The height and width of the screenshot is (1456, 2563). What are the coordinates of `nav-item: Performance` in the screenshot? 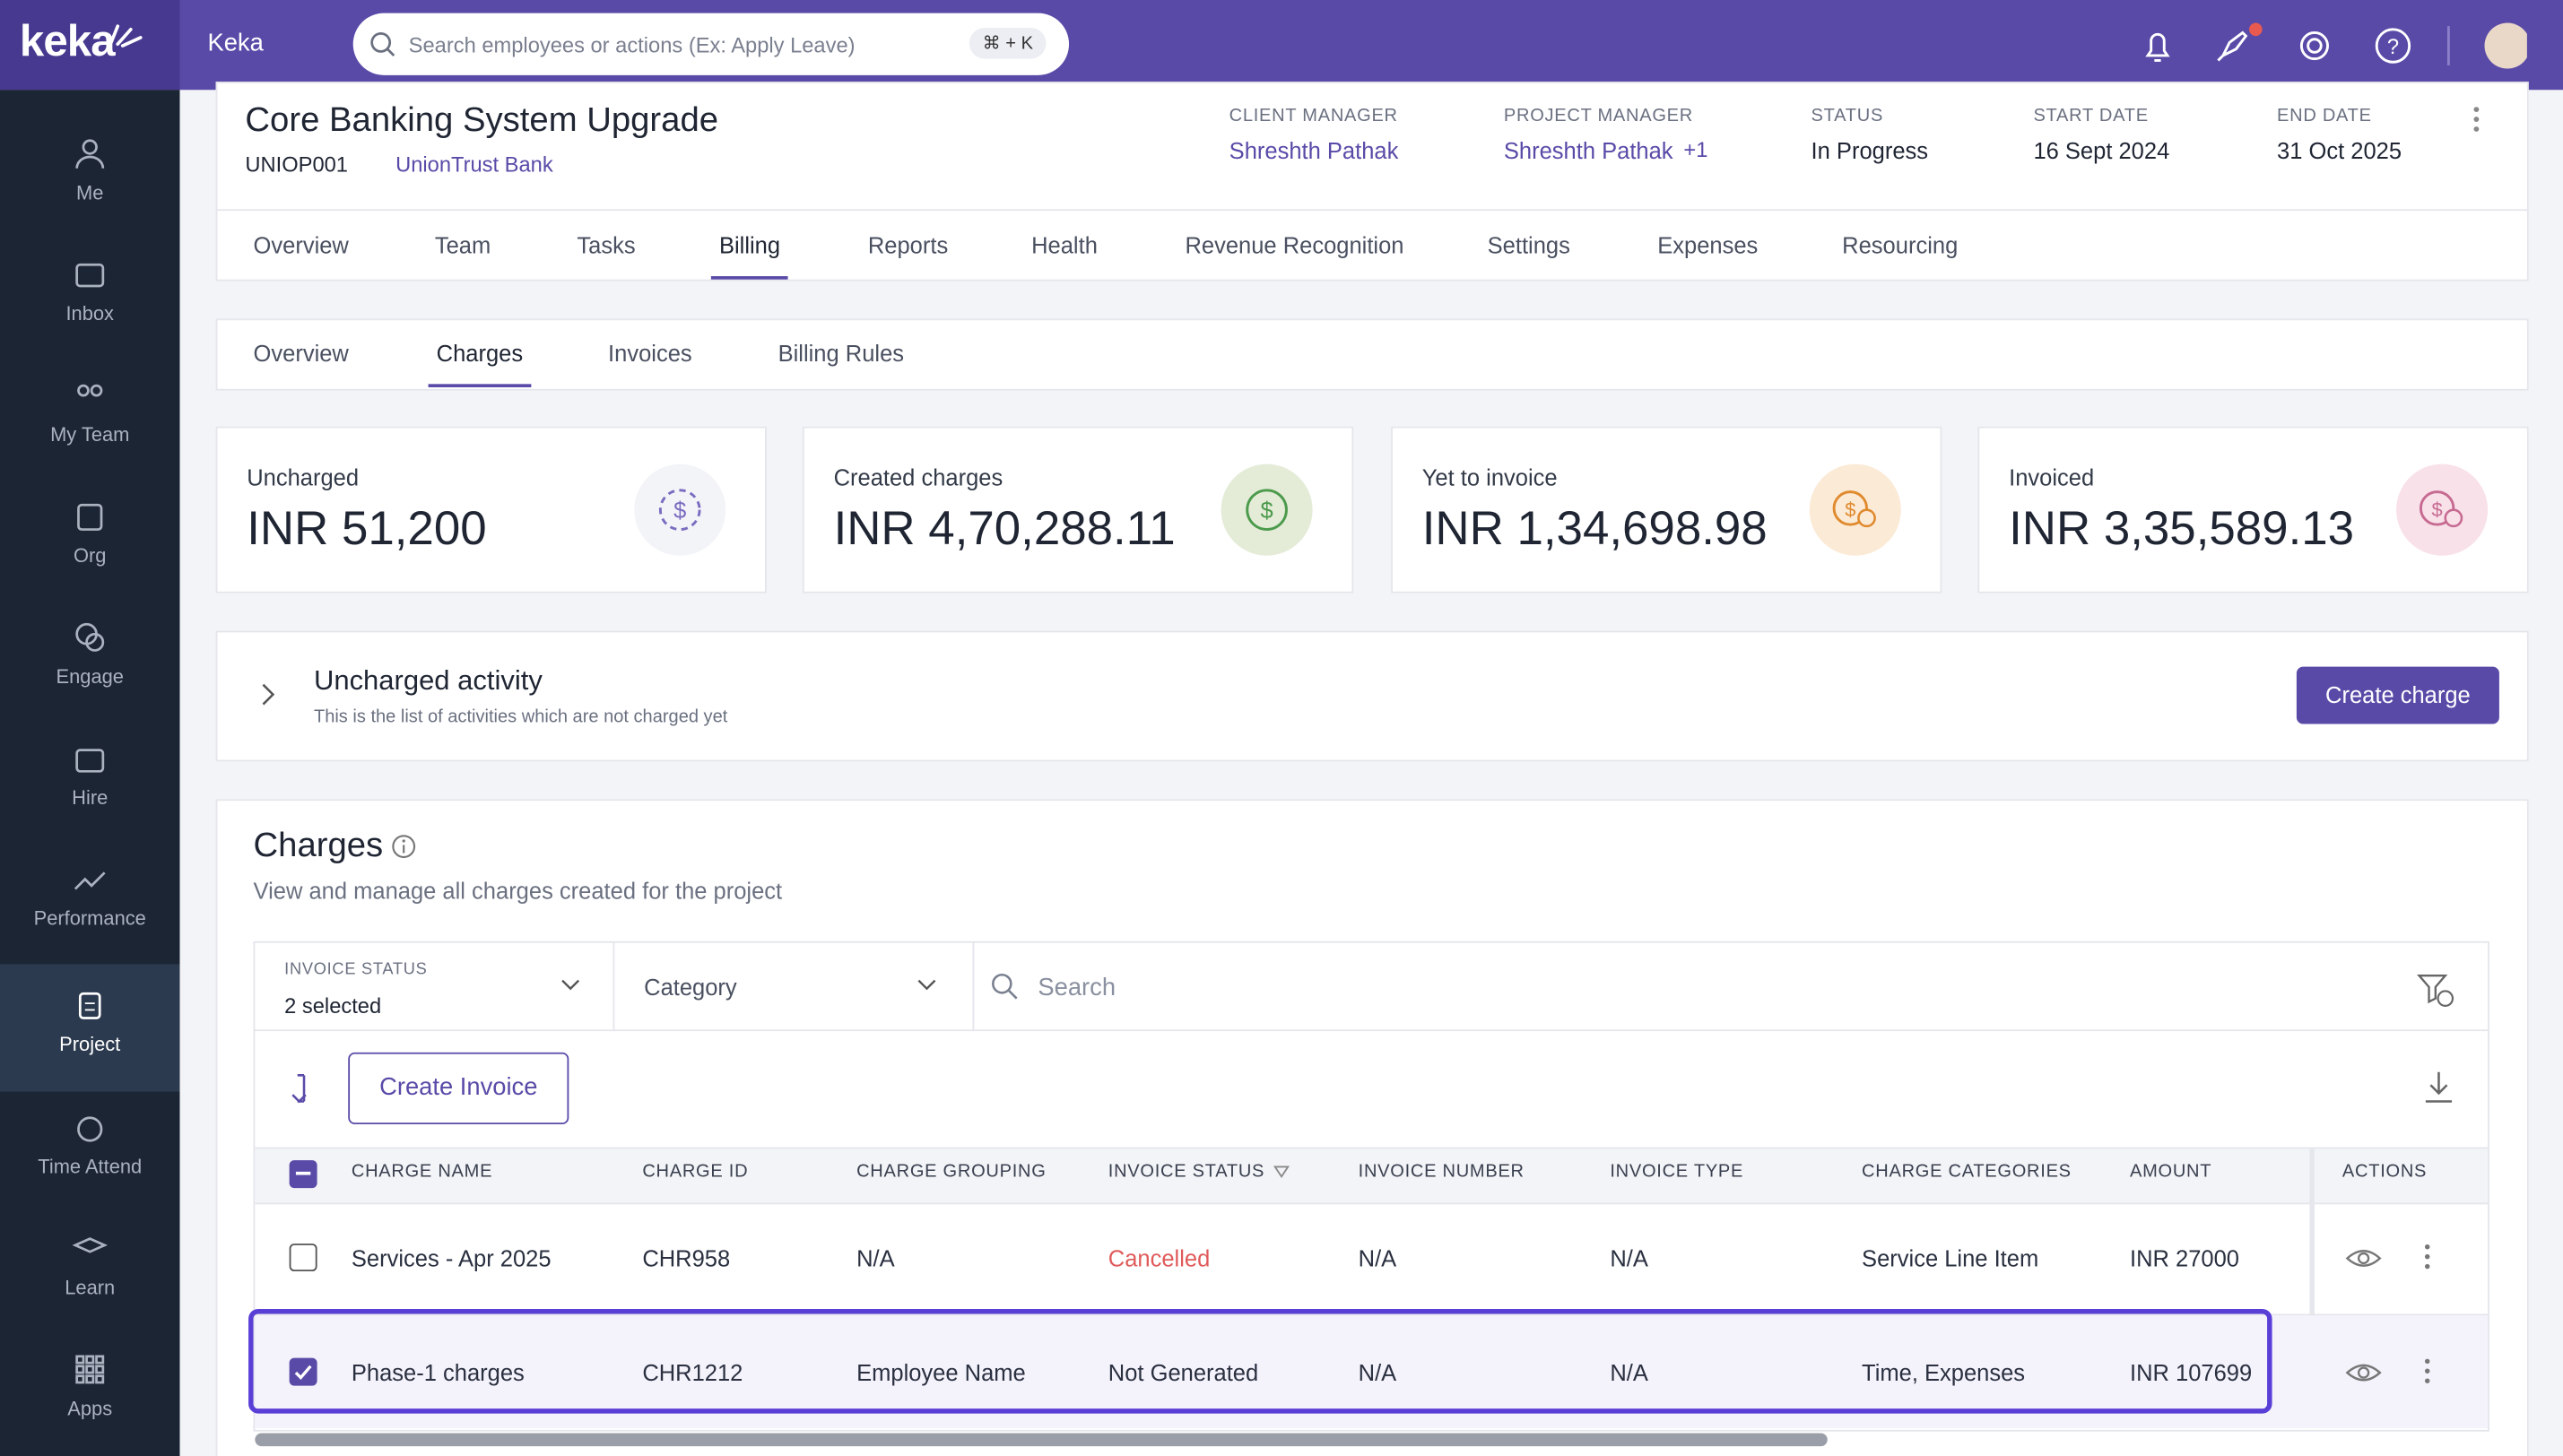 It's located at (89, 906).